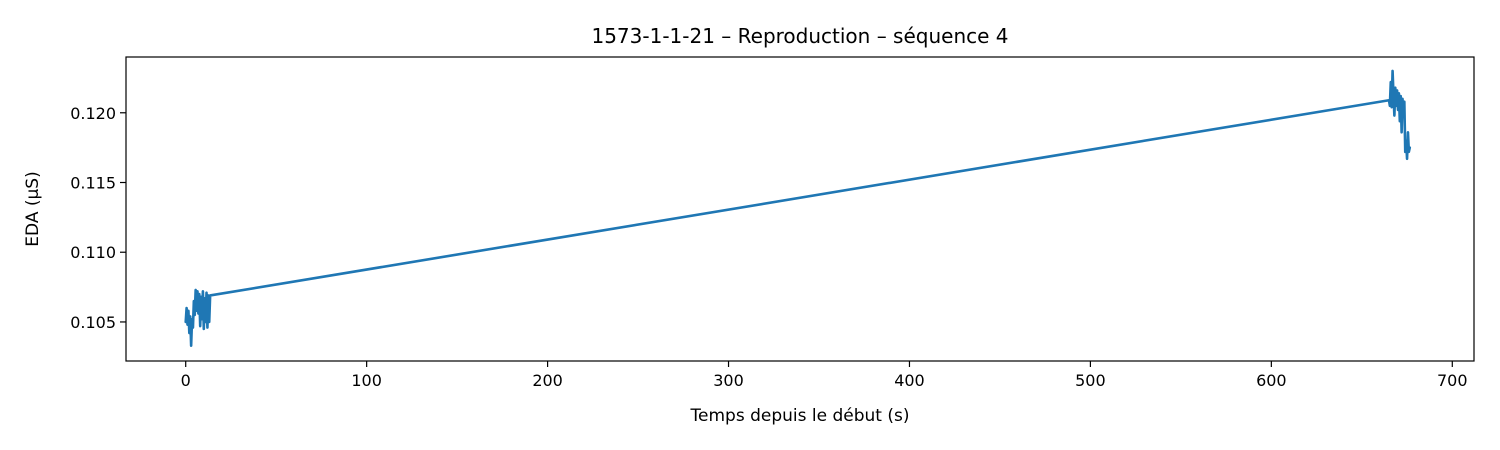 The height and width of the screenshot is (450, 1500). Describe the element at coordinates (800, 416) in the screenshot. I see `x-axis-label: Temps depuis le début (s)` at that location.